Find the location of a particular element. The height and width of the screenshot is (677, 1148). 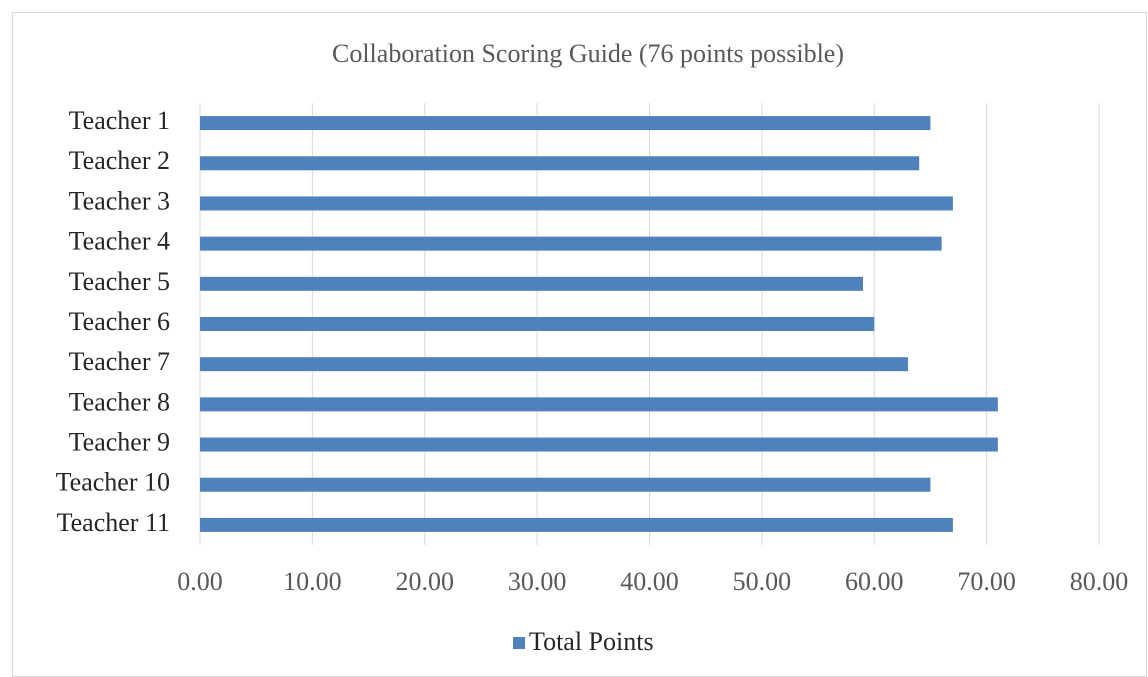

x-tick-label: 50.00 is located at coordinates (762, 581).